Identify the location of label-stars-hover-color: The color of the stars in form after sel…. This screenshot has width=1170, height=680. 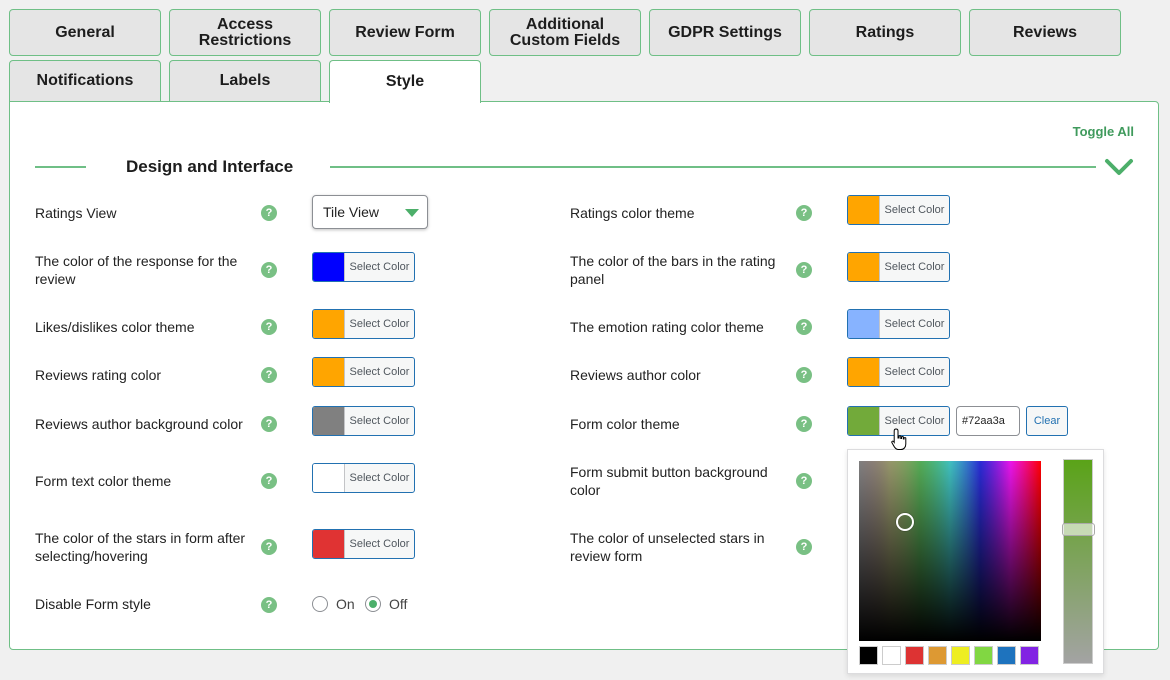
(140, 547).